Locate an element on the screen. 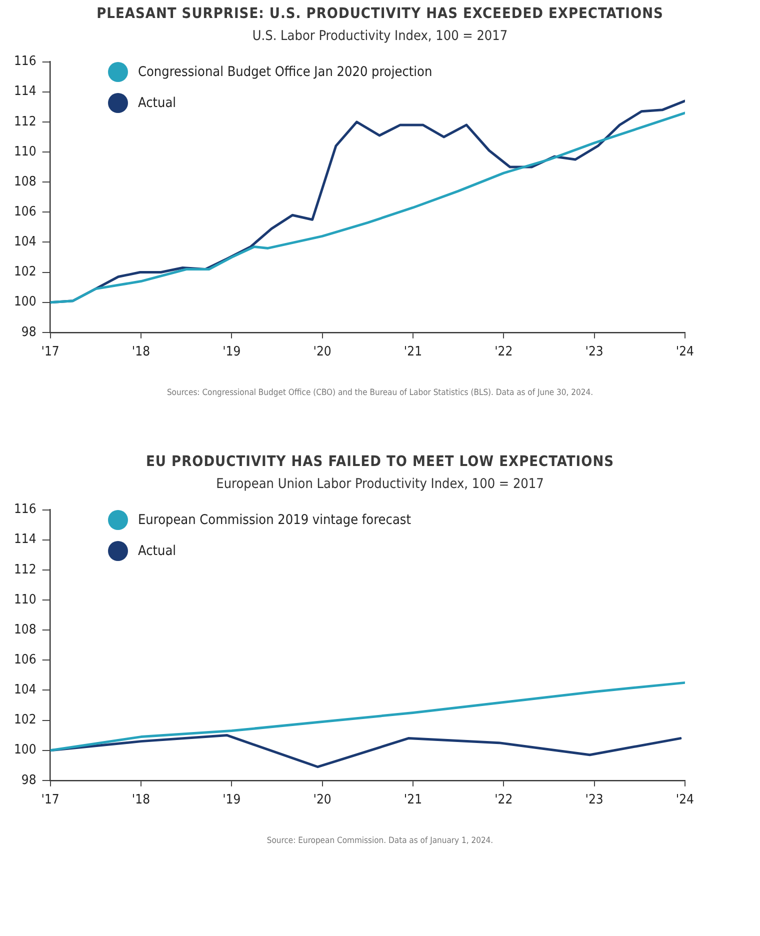 The height and width of the screenshot is (936, 760). legend-label: European Commission 2019 vintage forecast is located at coordinates (274, 520).